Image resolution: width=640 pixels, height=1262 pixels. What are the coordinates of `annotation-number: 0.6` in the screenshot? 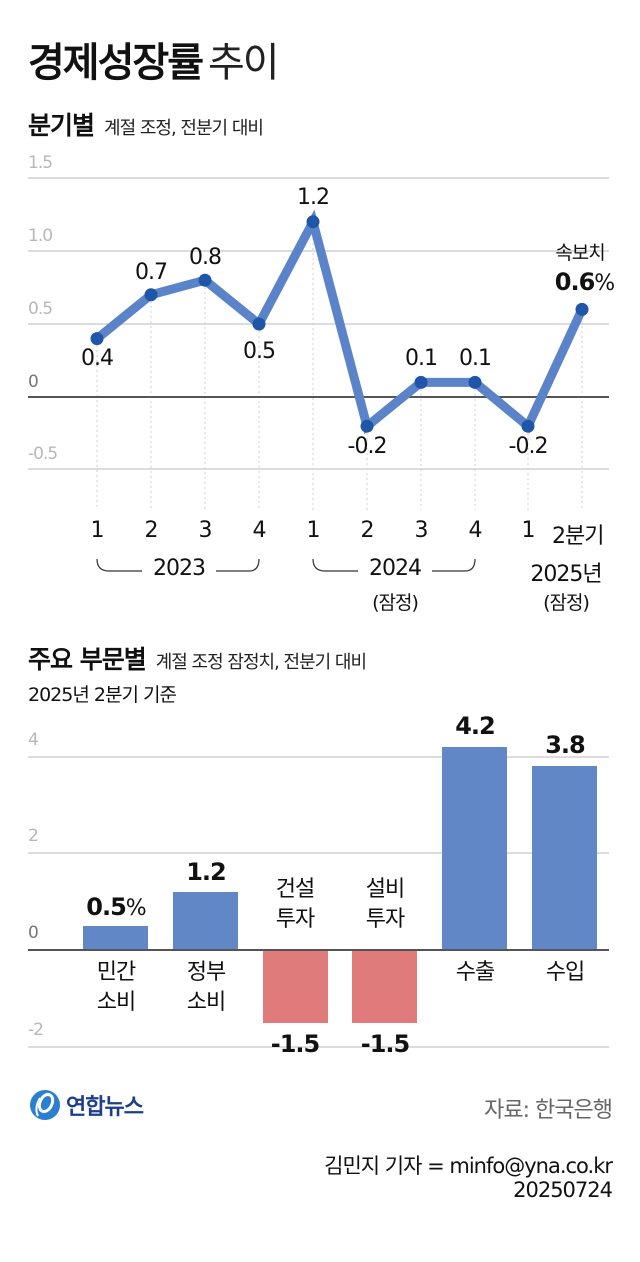 It's located at (575, 282).